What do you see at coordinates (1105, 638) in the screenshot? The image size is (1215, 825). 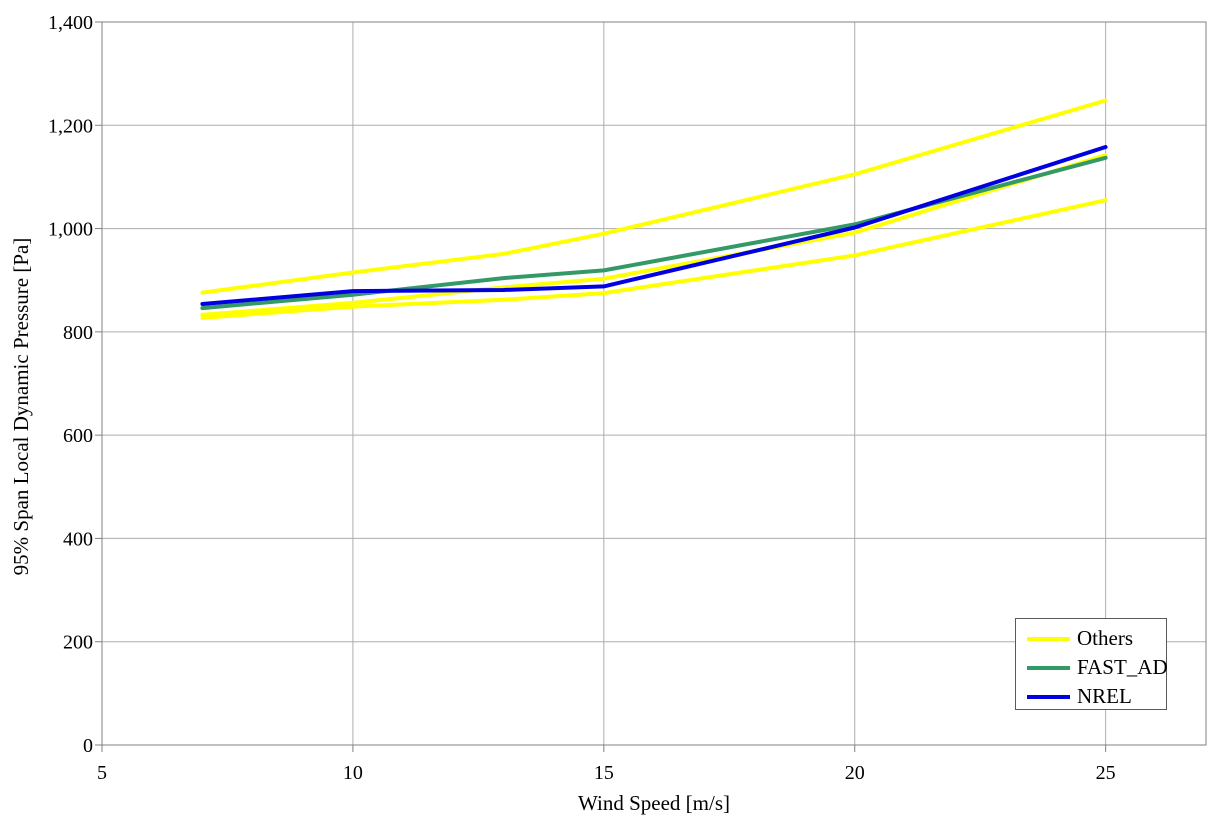 I see `legend-label-others: Others` at bounding box center [1105, 638].